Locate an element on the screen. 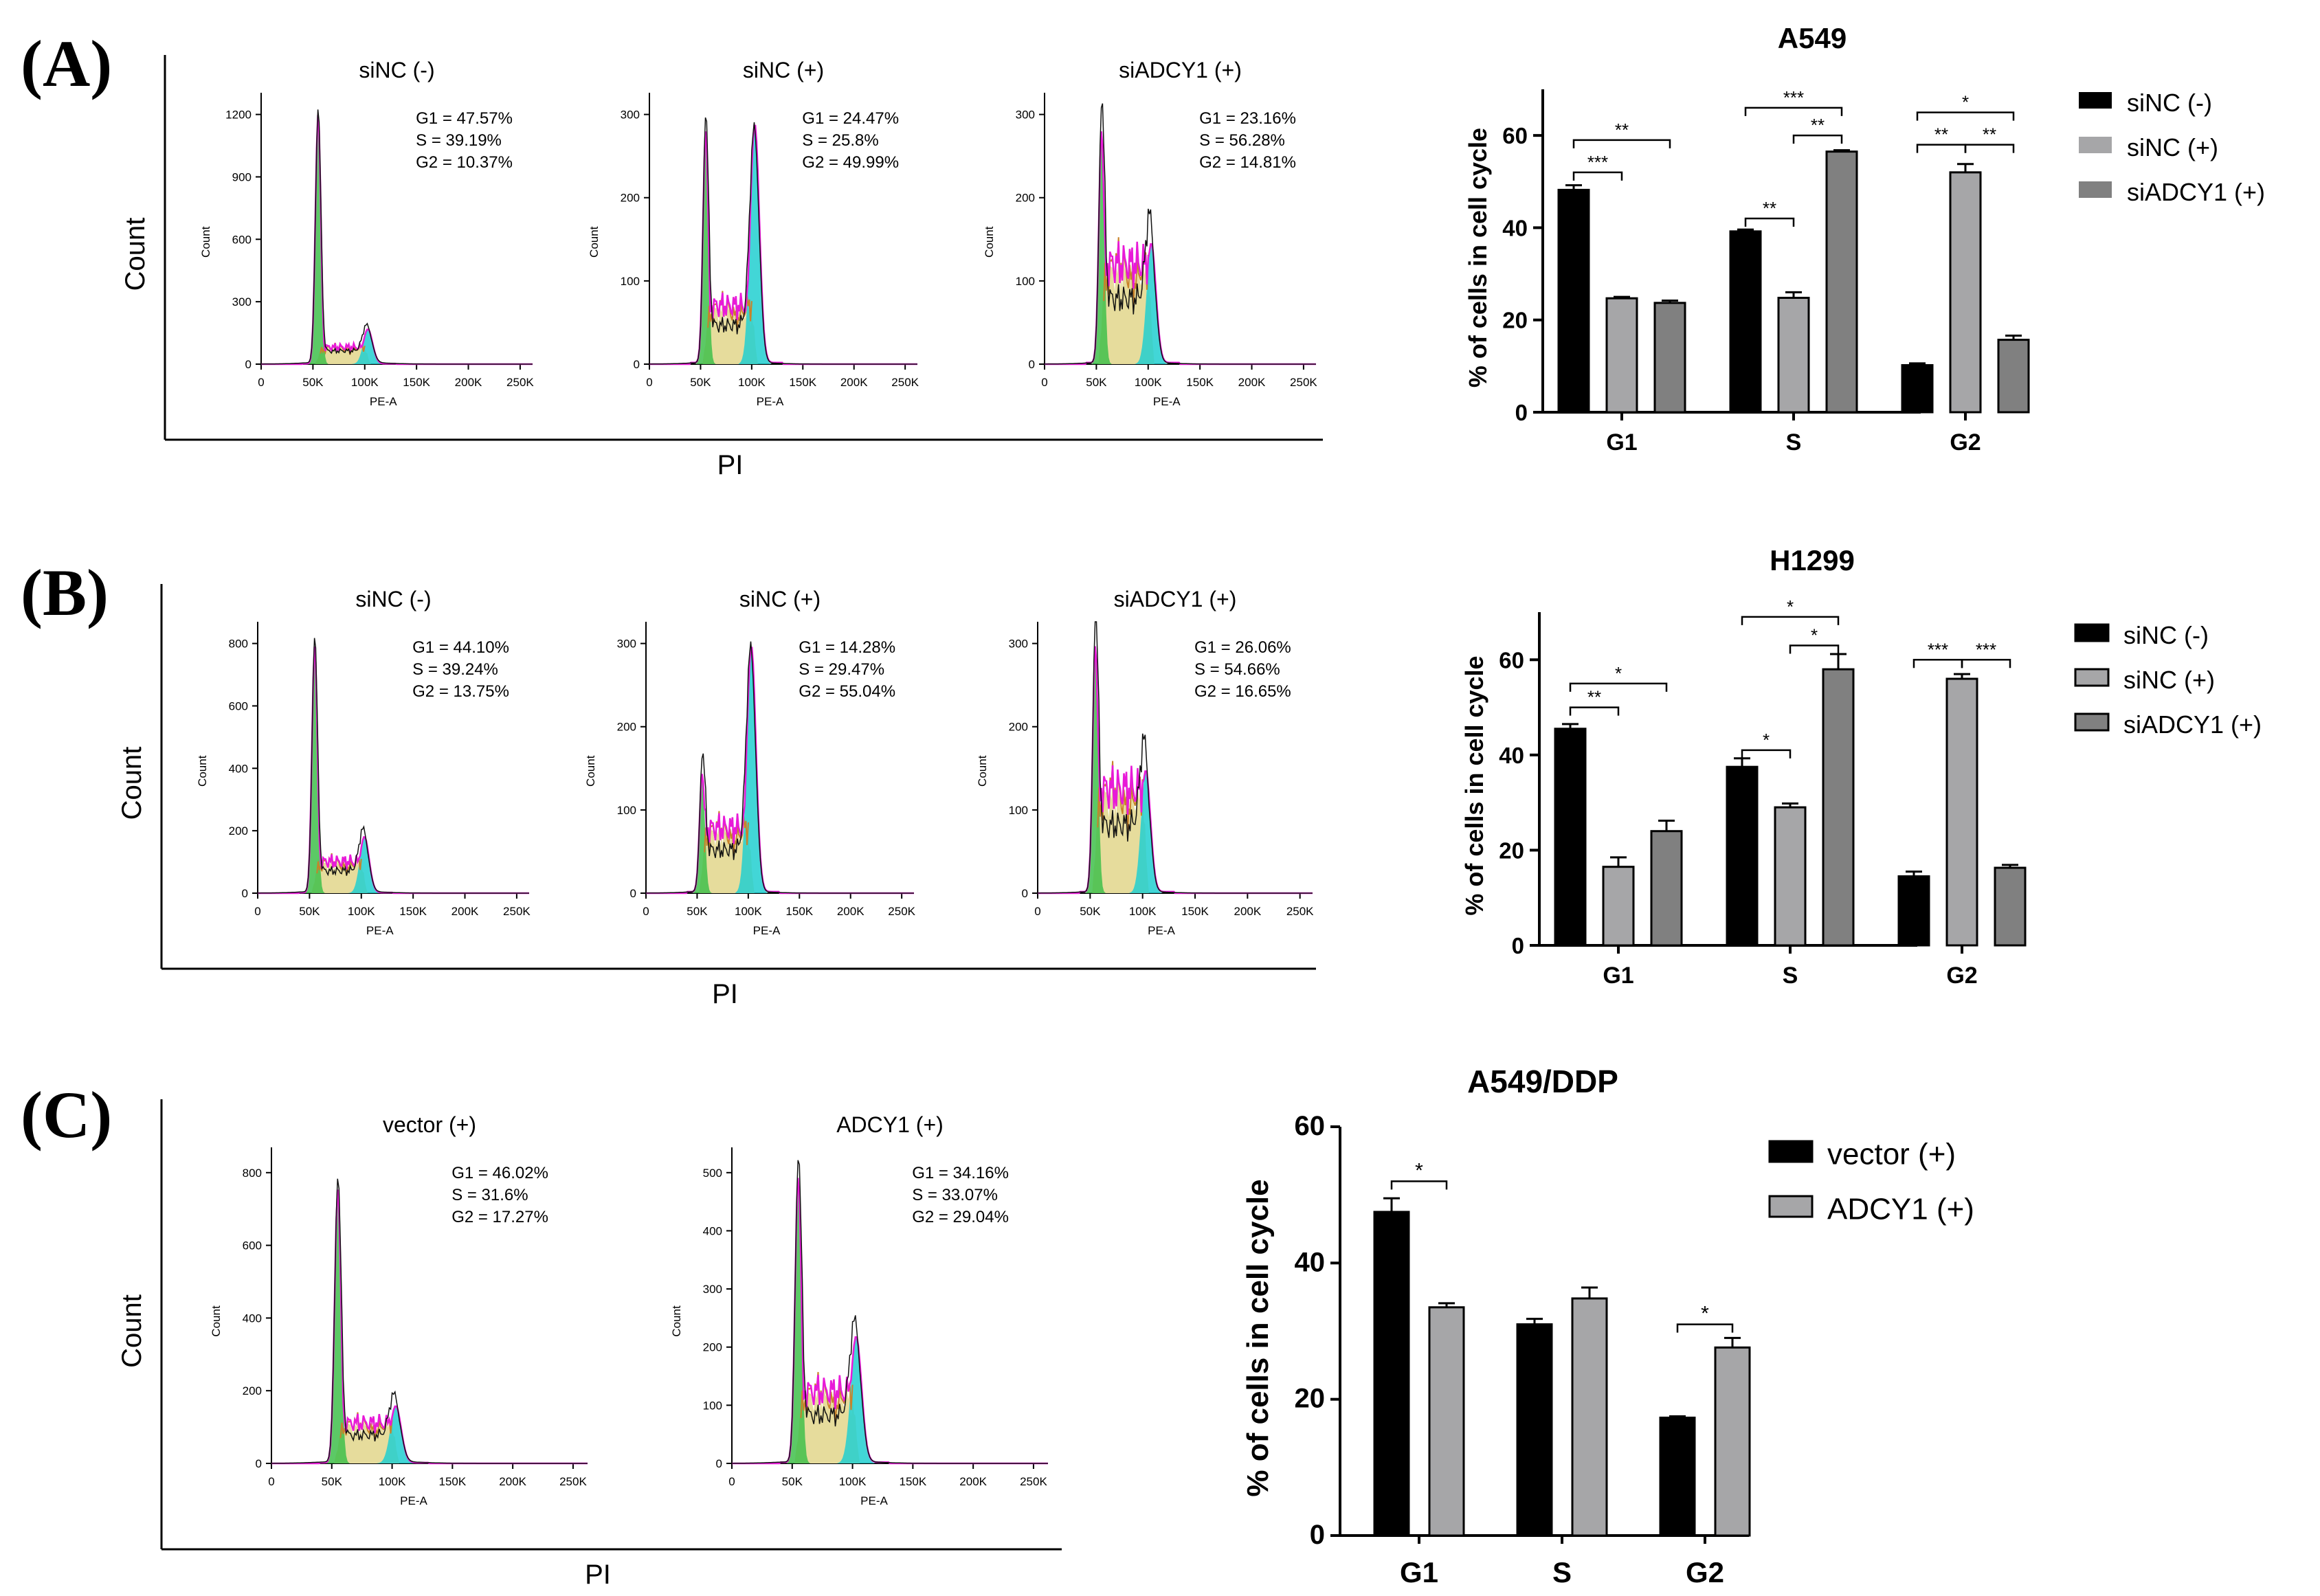 This screenshot has height=1596, width=2320. bar-y-axis-label: % of cells in cell cycle is located at coordinates (1474, 785).